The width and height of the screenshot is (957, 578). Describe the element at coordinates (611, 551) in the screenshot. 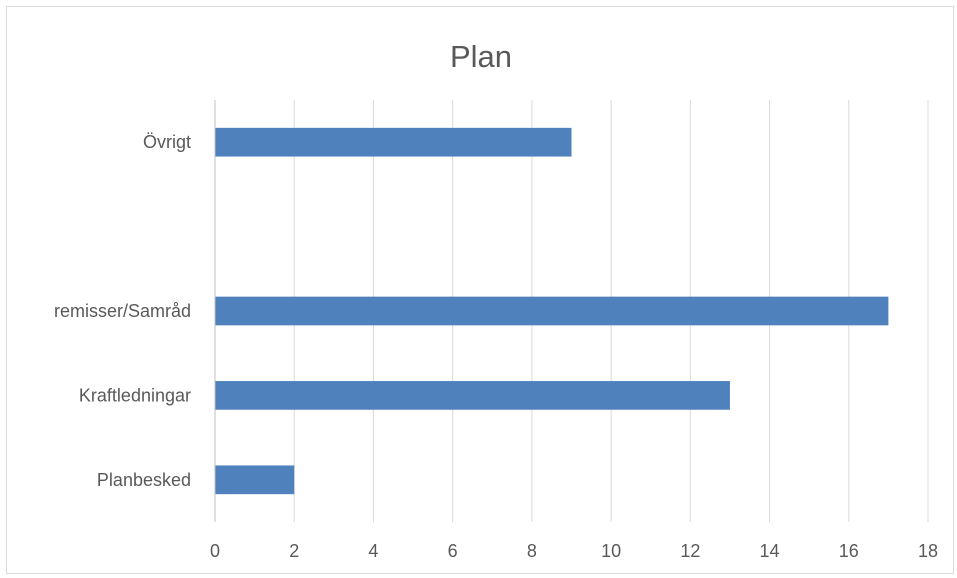

I see `x-tick-label: 10` at that location.